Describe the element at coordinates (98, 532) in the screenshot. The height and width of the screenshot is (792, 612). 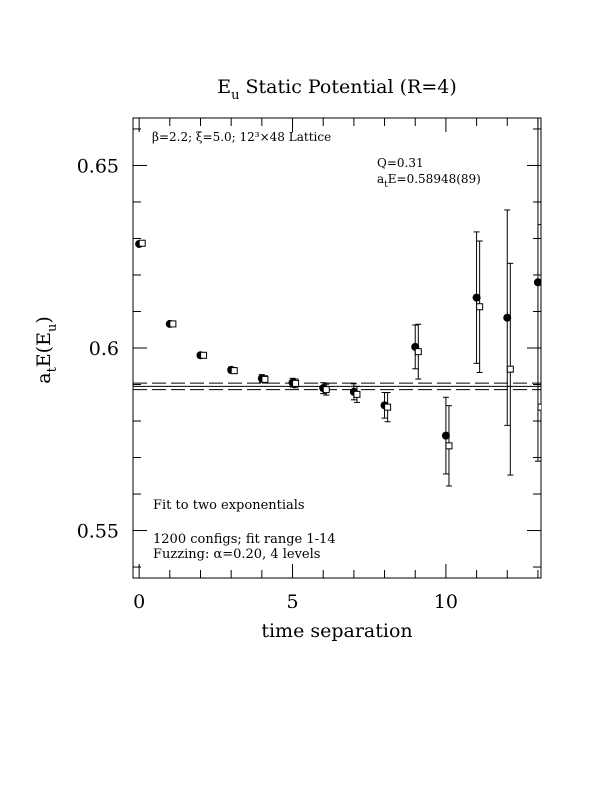
I see `y-tick-label: 0.55` at that location.